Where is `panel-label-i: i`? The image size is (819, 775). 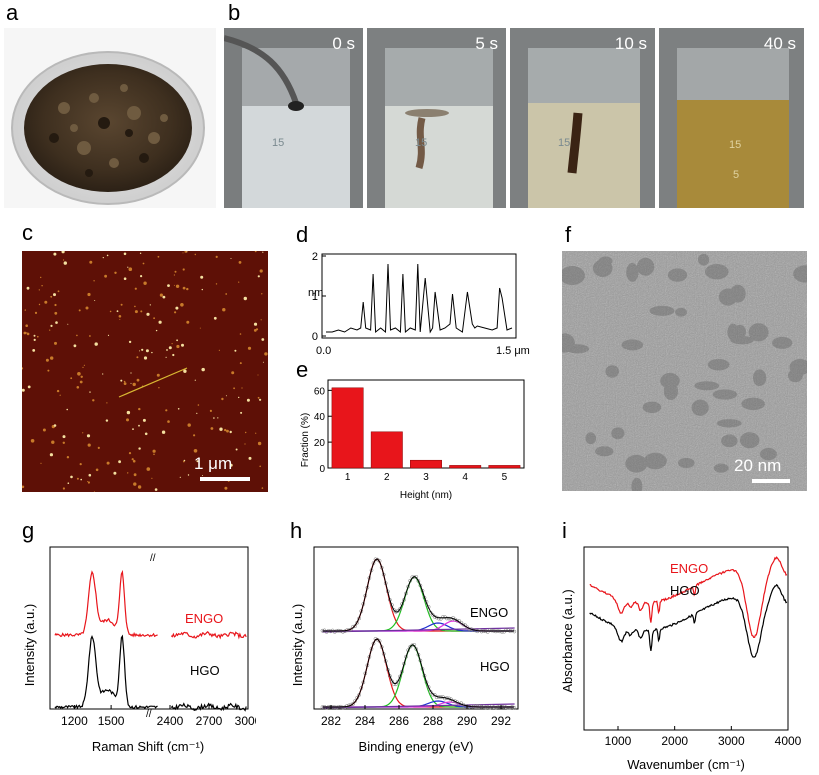 panel-label-i: i is located at coordinates (564, 530).